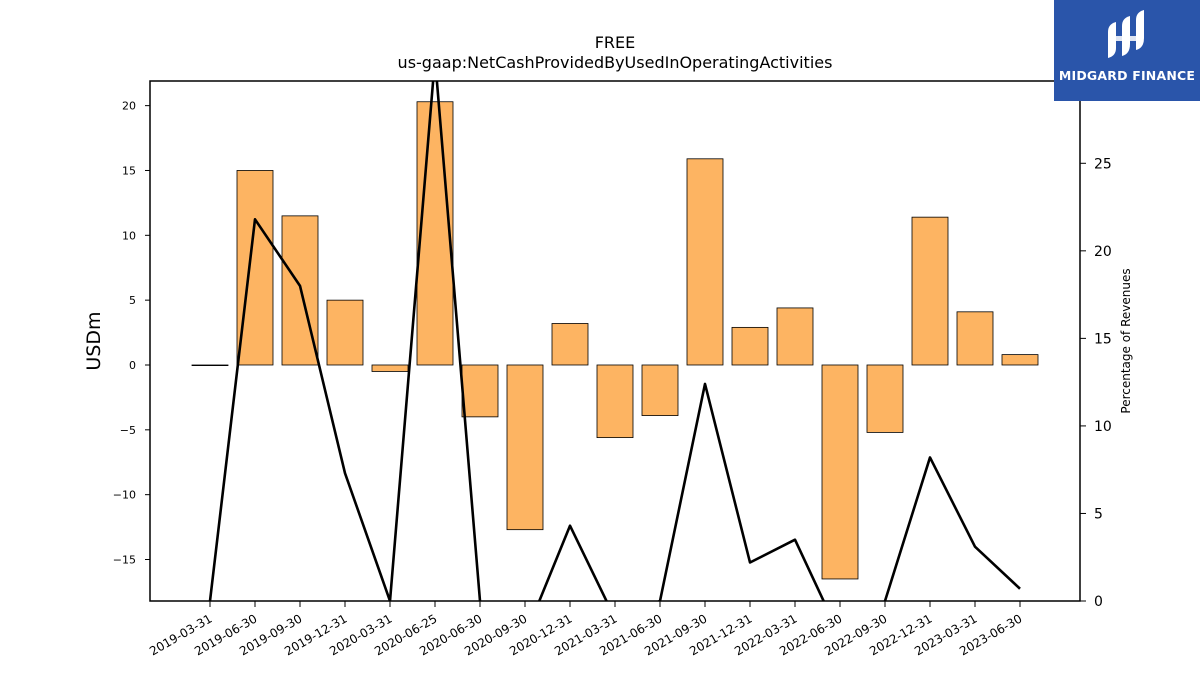 This screenshot has width=1200, height=675. I want to click on y-tick-label-right: 10, so click(1103, 427).